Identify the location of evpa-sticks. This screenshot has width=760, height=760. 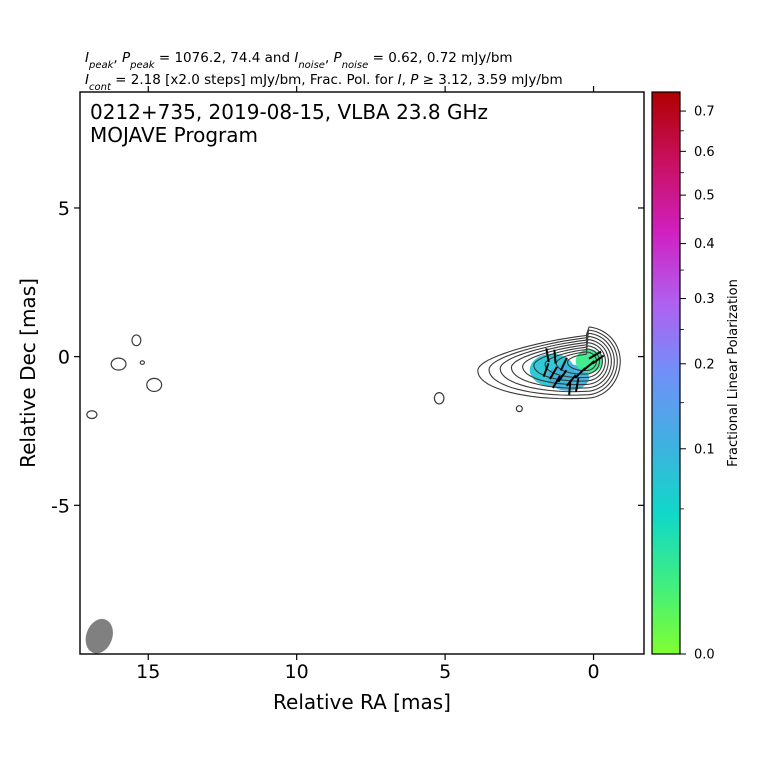
(573, 371).